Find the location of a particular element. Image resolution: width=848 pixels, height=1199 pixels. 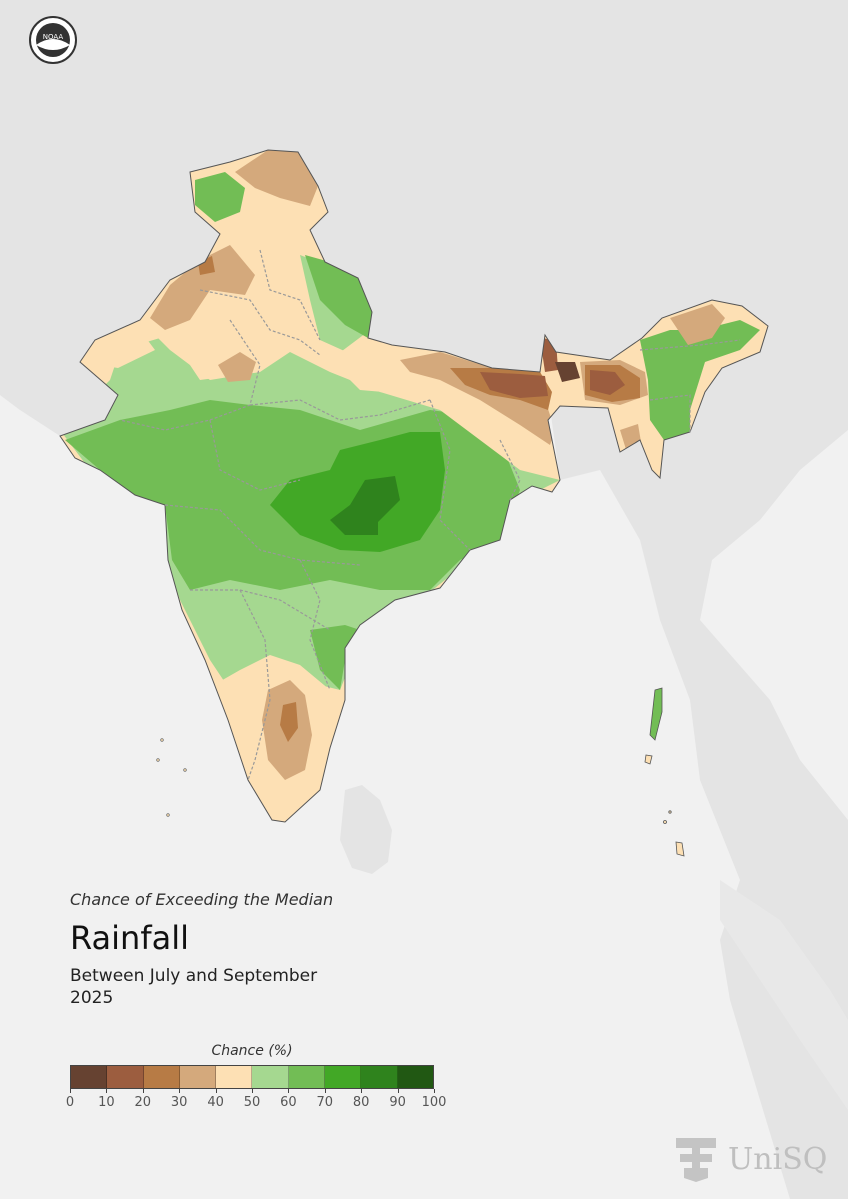

zone-30-40-kashmir is located at coordinates (276, 178).